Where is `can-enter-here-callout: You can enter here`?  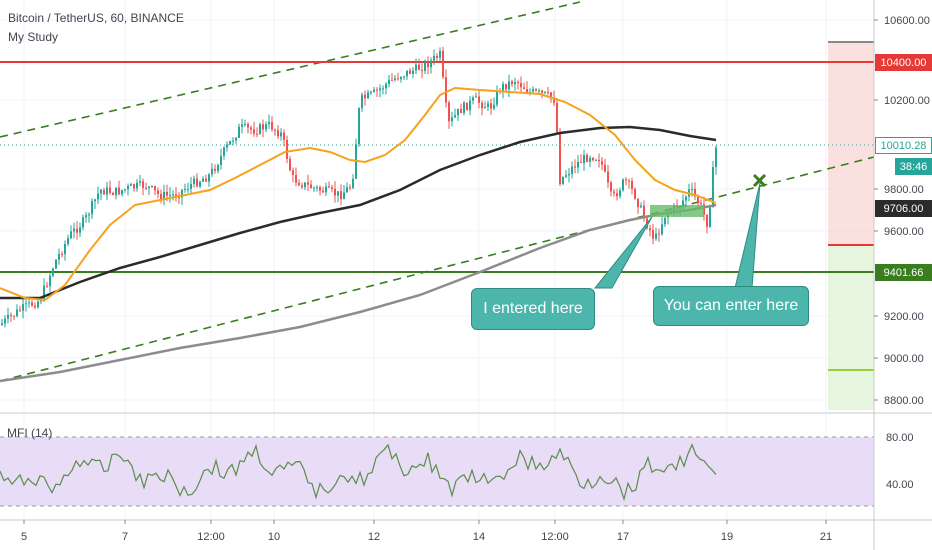
can-enter-here-callout: You can enter here is located at coordinates (731, 306).